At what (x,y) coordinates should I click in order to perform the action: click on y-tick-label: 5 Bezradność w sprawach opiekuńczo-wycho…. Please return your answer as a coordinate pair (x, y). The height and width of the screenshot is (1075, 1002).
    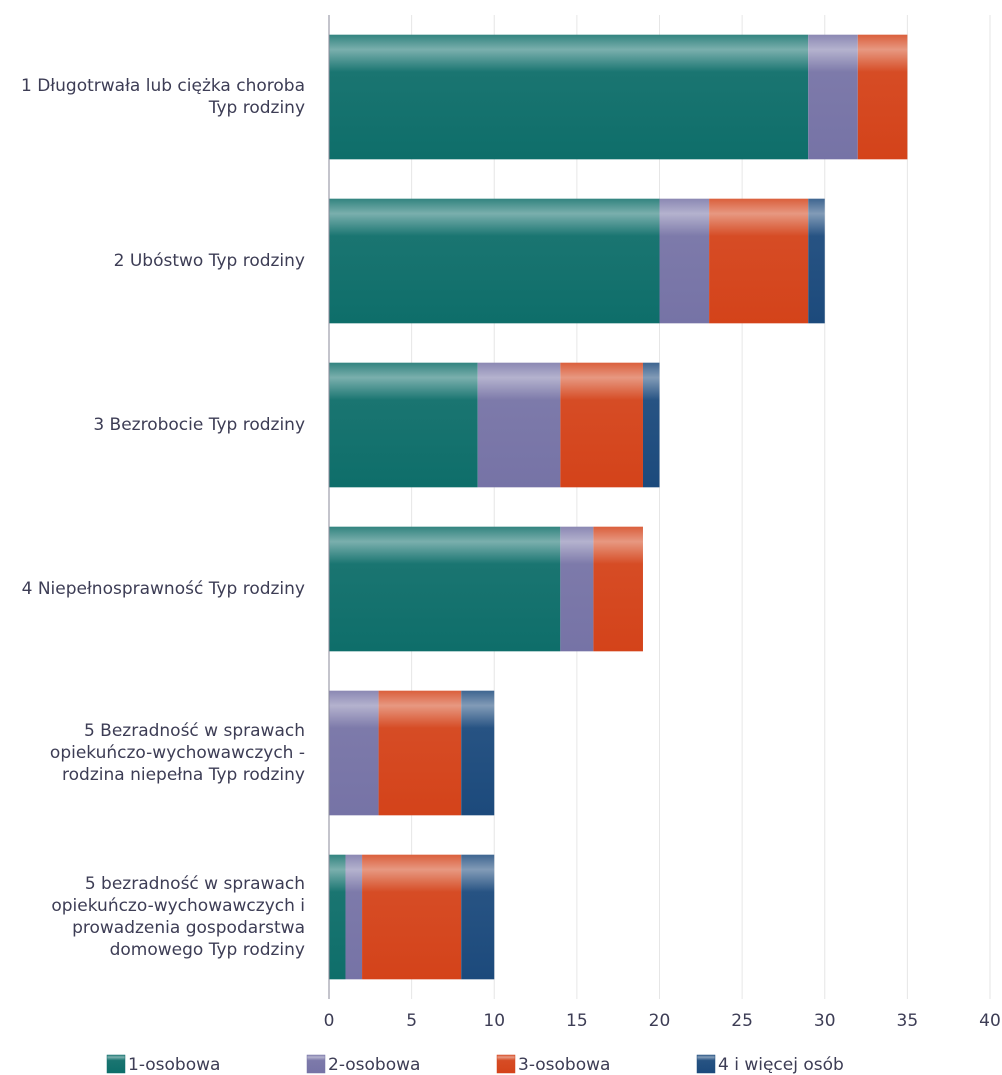
    Looking at the image, I should click on (177, 753).